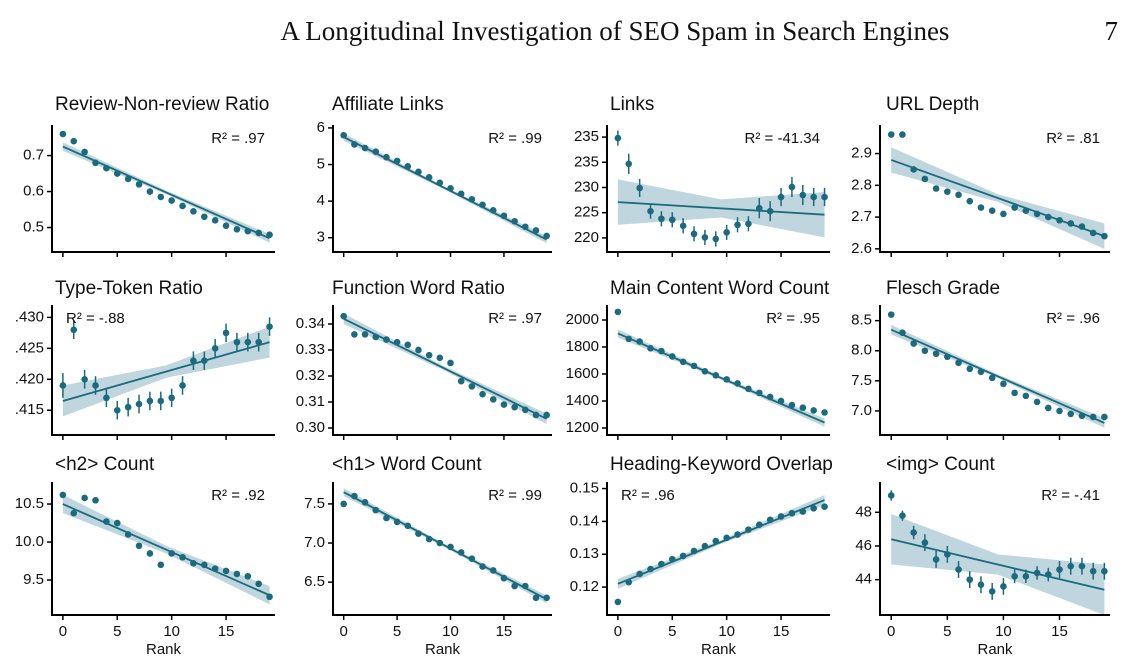 This screenshot has height=671, width=1134. Describe the element at coordinates (105, 464) in the screenshot. I see `panel-title: <h2> Count` at that location.